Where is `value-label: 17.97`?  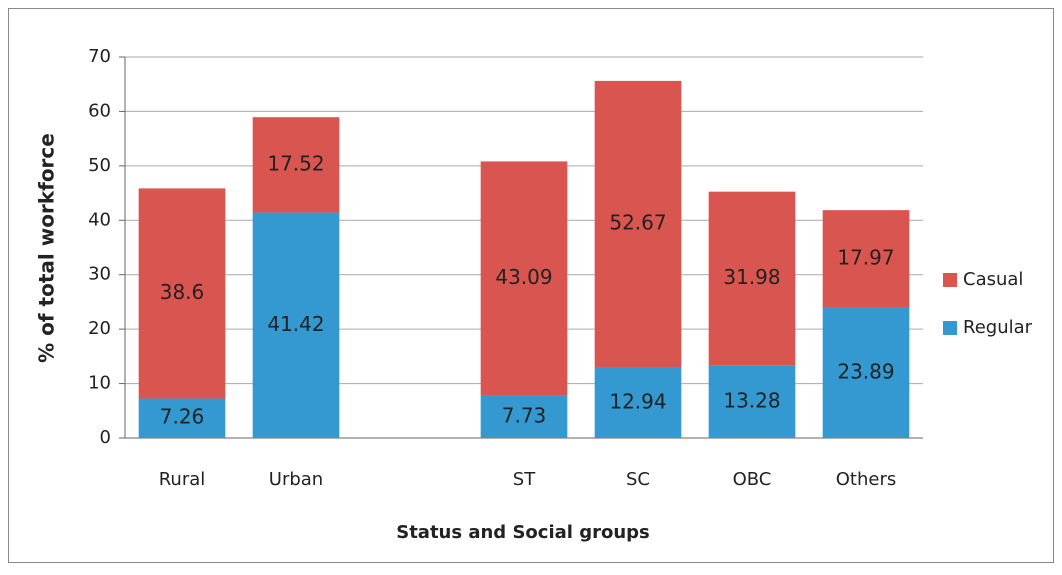 value-label: 17.97 is located at coordinates (865, 258).